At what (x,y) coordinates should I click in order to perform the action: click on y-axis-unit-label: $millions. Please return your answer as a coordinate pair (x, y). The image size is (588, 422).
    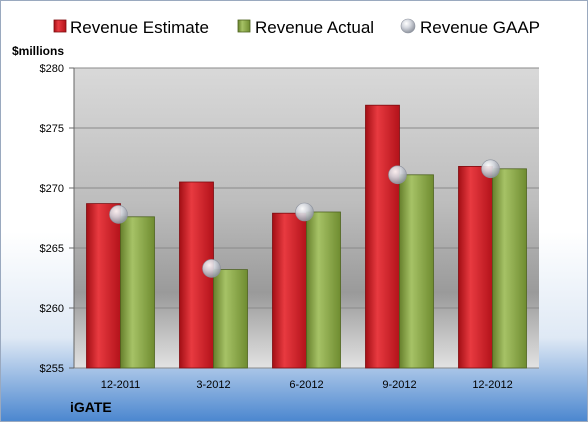
    Looking at the image, I should click on (38, 51).